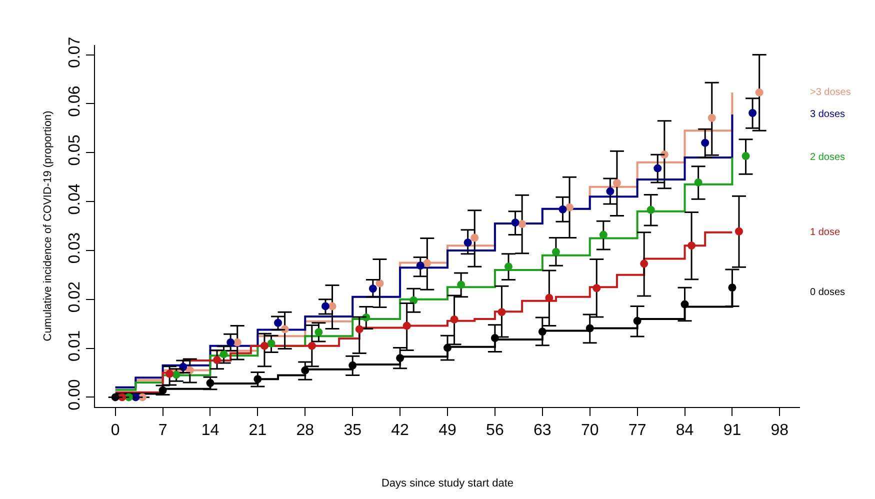  Describe the element at coordinates (75, 297) in the screenshot. I see `y-tick-label: 0.02` at that location.